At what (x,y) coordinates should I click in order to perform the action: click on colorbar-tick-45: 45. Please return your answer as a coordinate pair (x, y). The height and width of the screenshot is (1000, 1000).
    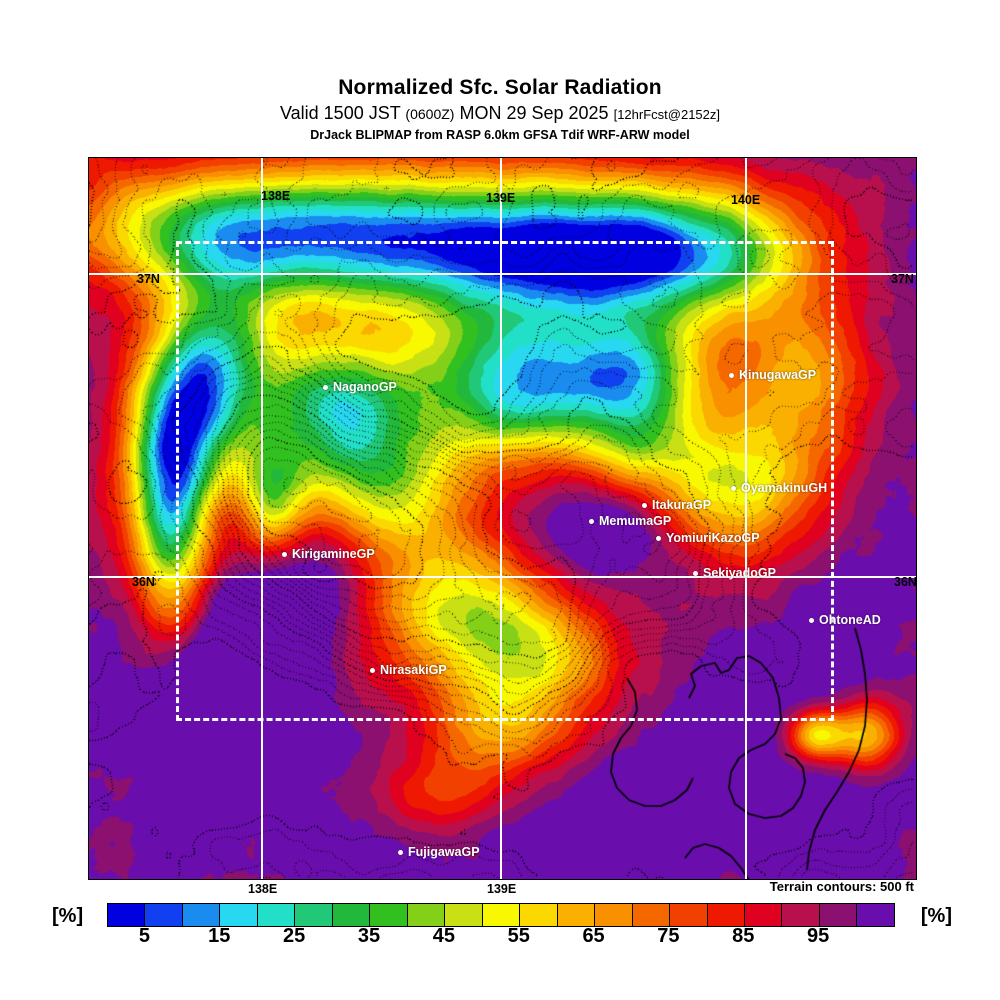
    Looking at the image, I should click on (443, 936).